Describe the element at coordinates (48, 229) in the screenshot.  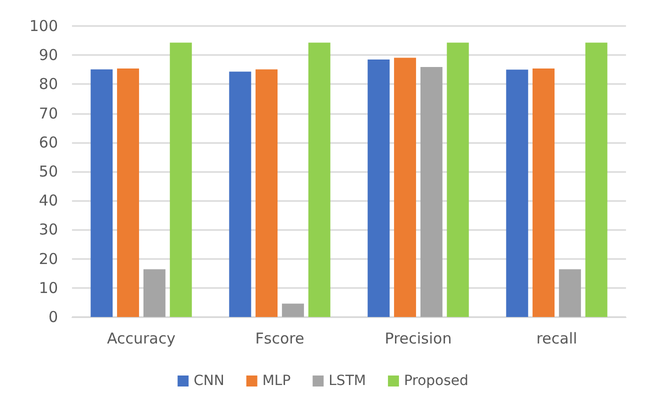
I see `y-tick-label: 30` at that location.